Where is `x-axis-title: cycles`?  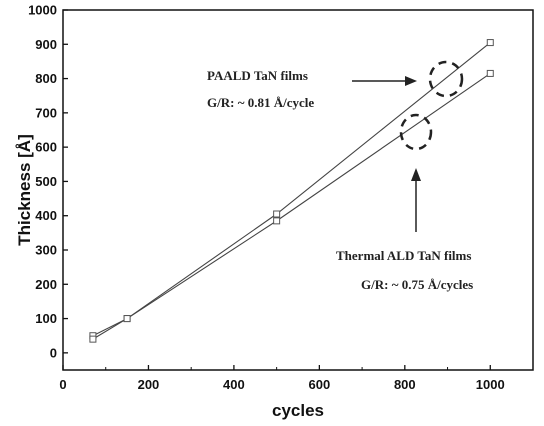 x-axis-title: cycles is located at coordinates (298, 410).